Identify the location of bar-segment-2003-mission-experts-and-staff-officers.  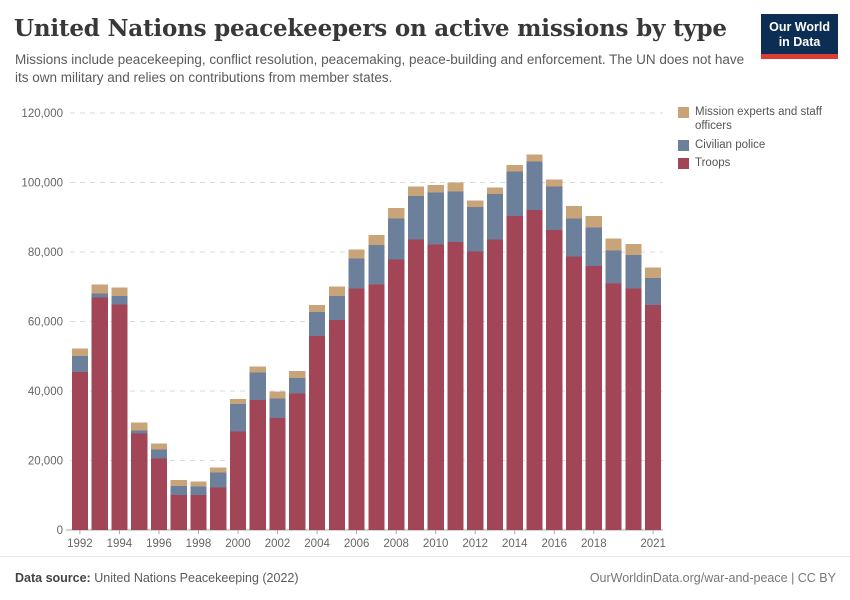
(297, 374).